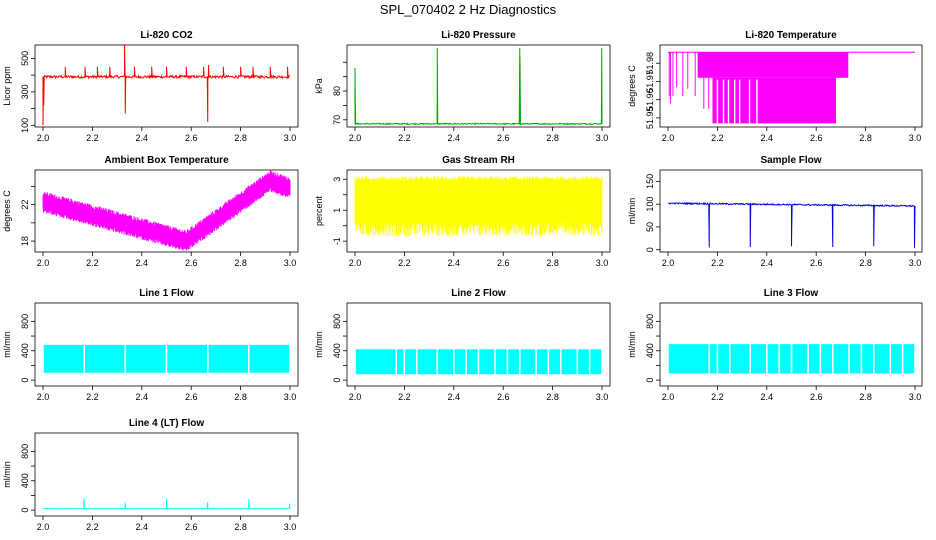 The width and height of the screenshot is (936, 540). What do you see at coordinates (7, 211) in the screenshot?
I see `y-axis-label: degrees C` at bounding box center [7, 211].